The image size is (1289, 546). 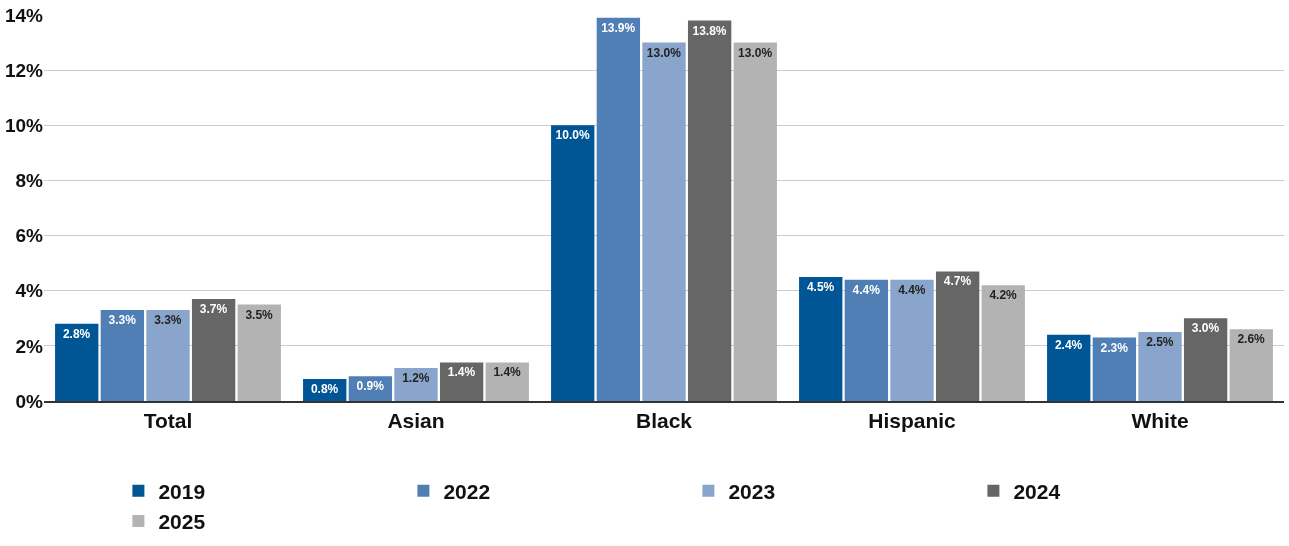 I want to click on data-label: 3.7%, so click(x=213, y=308).